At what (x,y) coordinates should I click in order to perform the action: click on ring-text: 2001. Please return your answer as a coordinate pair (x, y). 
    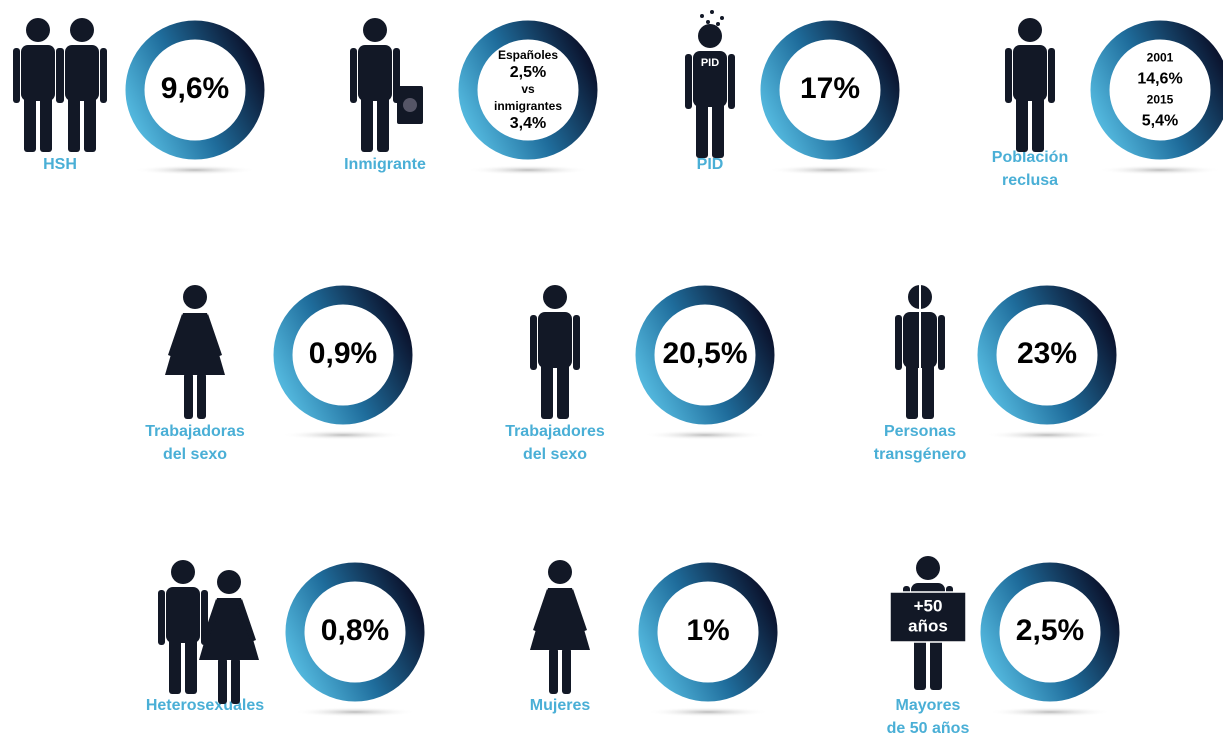
    Looking at the image, I should click on (1160, 58).